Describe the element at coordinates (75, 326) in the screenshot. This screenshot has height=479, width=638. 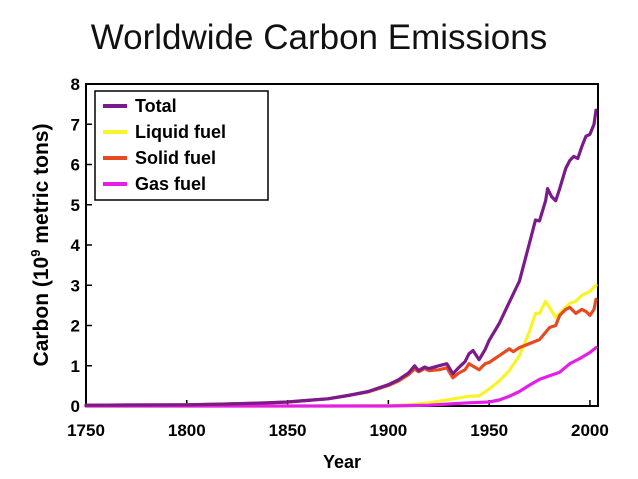
I see `y-tick-label: 2` at that location.